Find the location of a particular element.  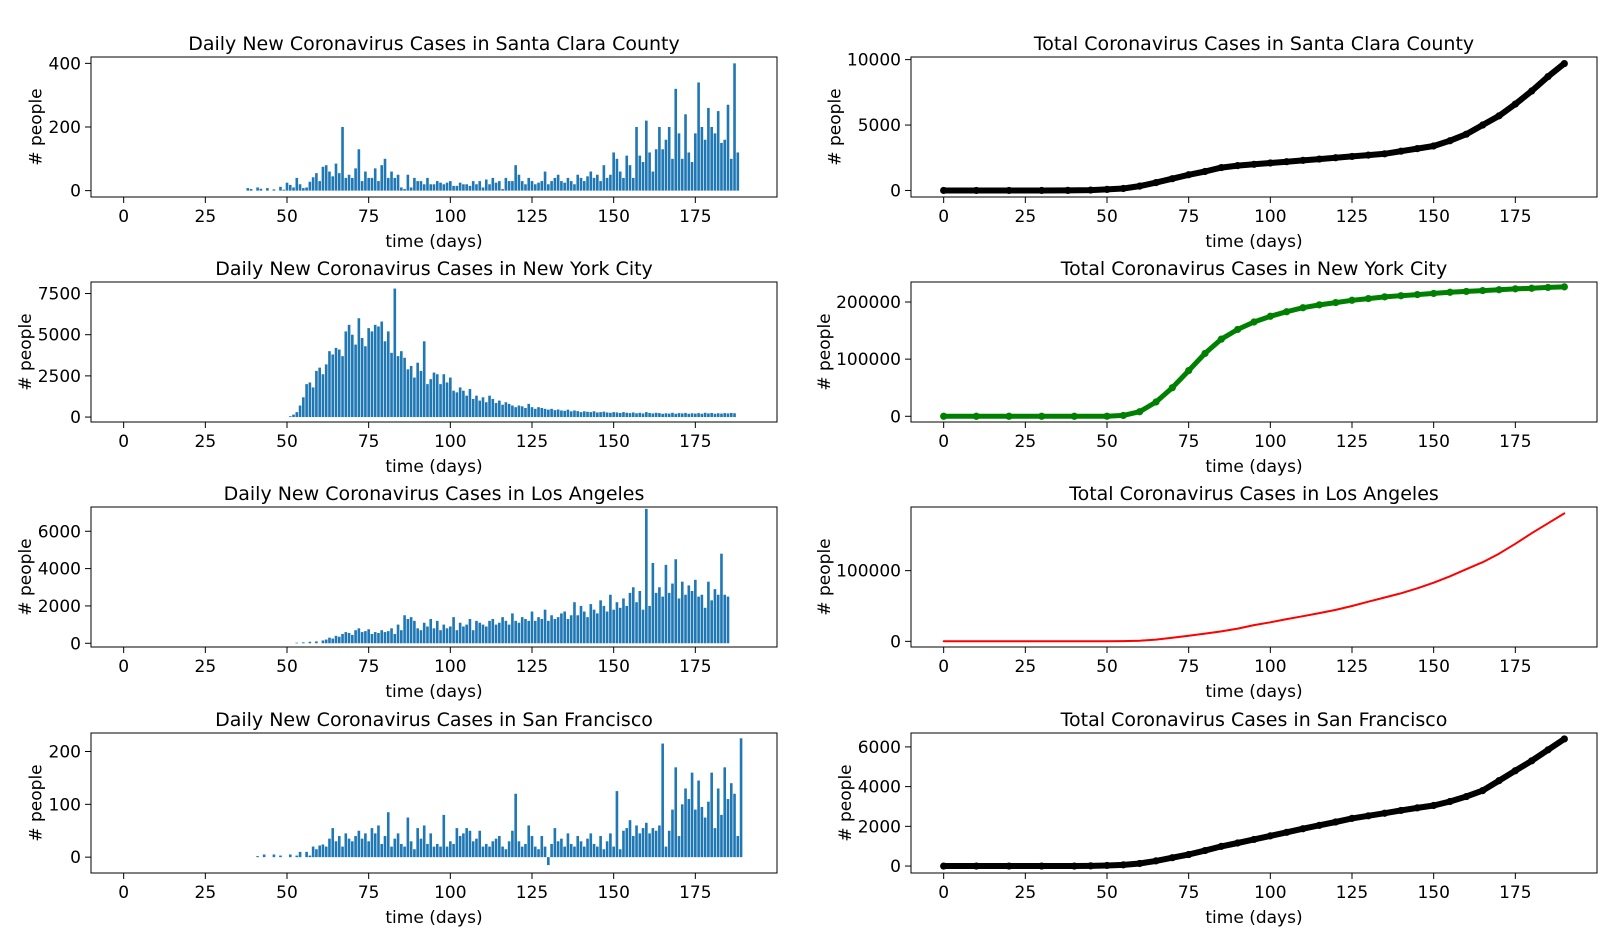

y-tick-label: 0 is located at coordinates (75, 418).